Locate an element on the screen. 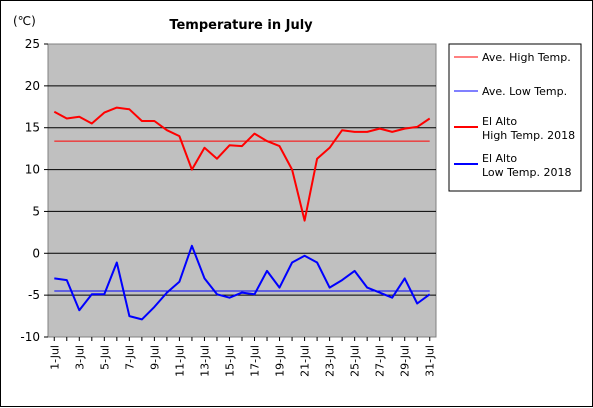  x-tick-label: 19-Jul is located at coordinates (280, 361).